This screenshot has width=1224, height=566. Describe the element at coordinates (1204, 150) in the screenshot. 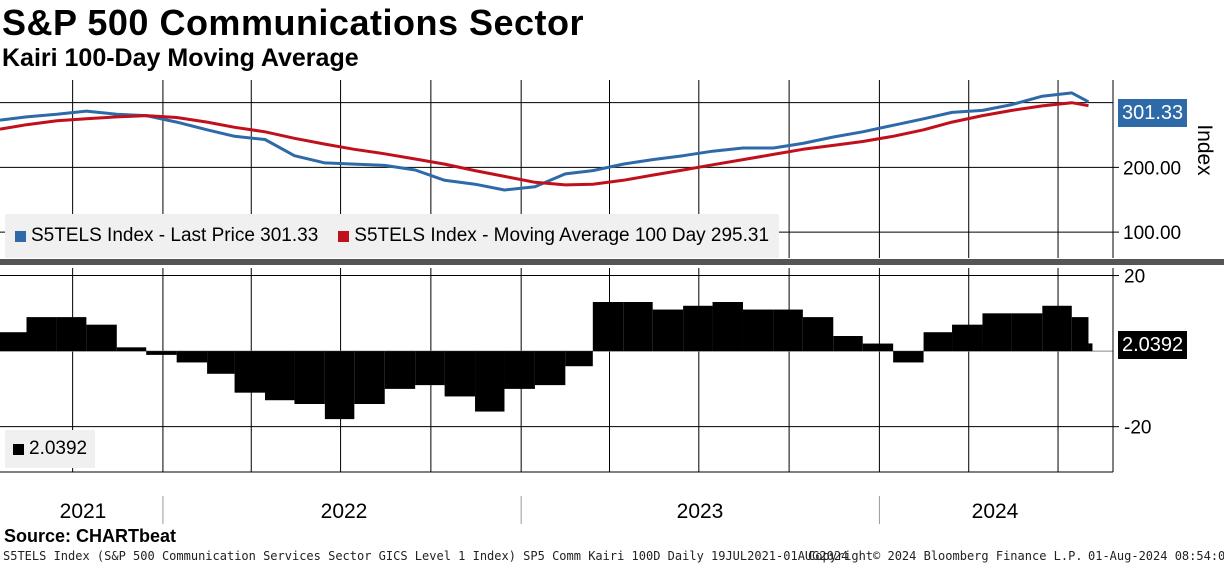

I see `upper-axis-label: Index` at that location.